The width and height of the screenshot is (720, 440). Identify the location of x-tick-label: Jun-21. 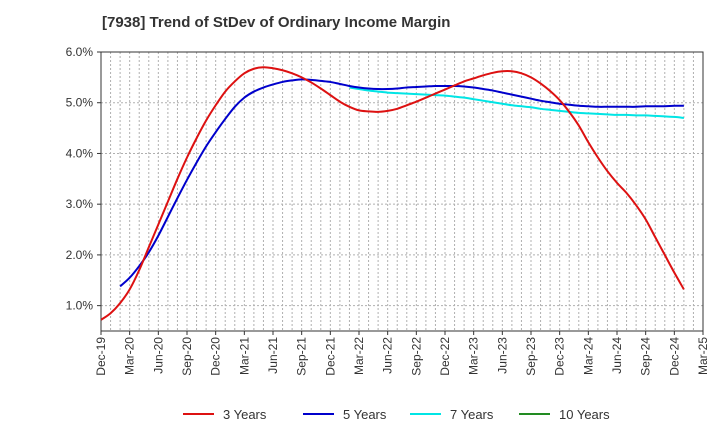
(273, 355).